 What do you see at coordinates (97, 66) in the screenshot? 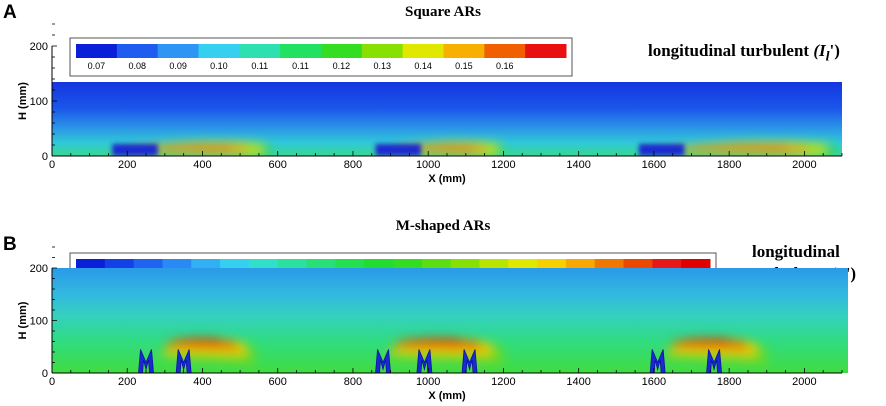
I see `colorbar-tick-label: 0.07` at bounding box center [97, 66].